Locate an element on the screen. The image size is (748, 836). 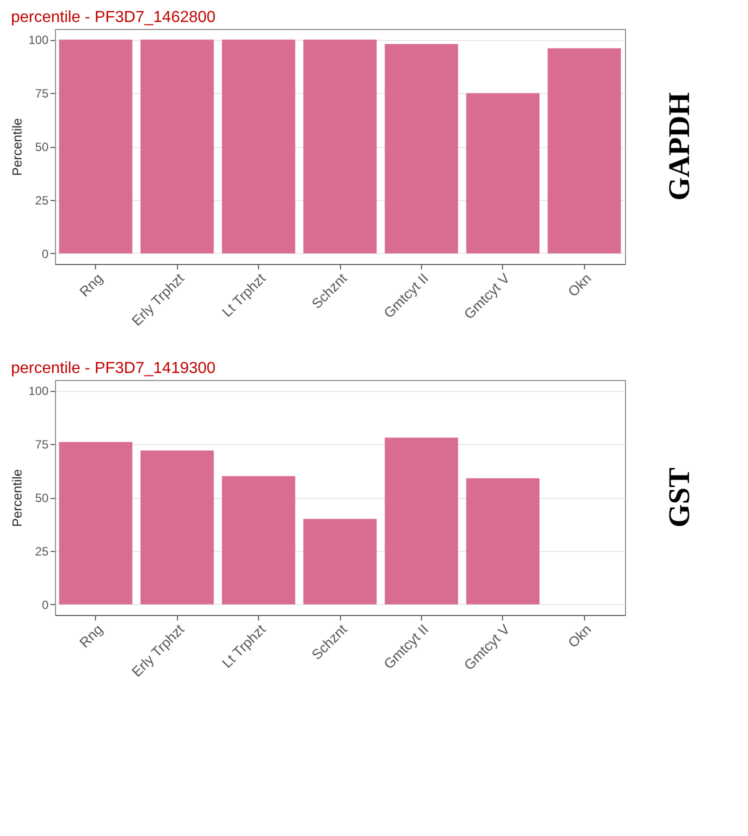
text: GST is located at coordinates (679, 497).